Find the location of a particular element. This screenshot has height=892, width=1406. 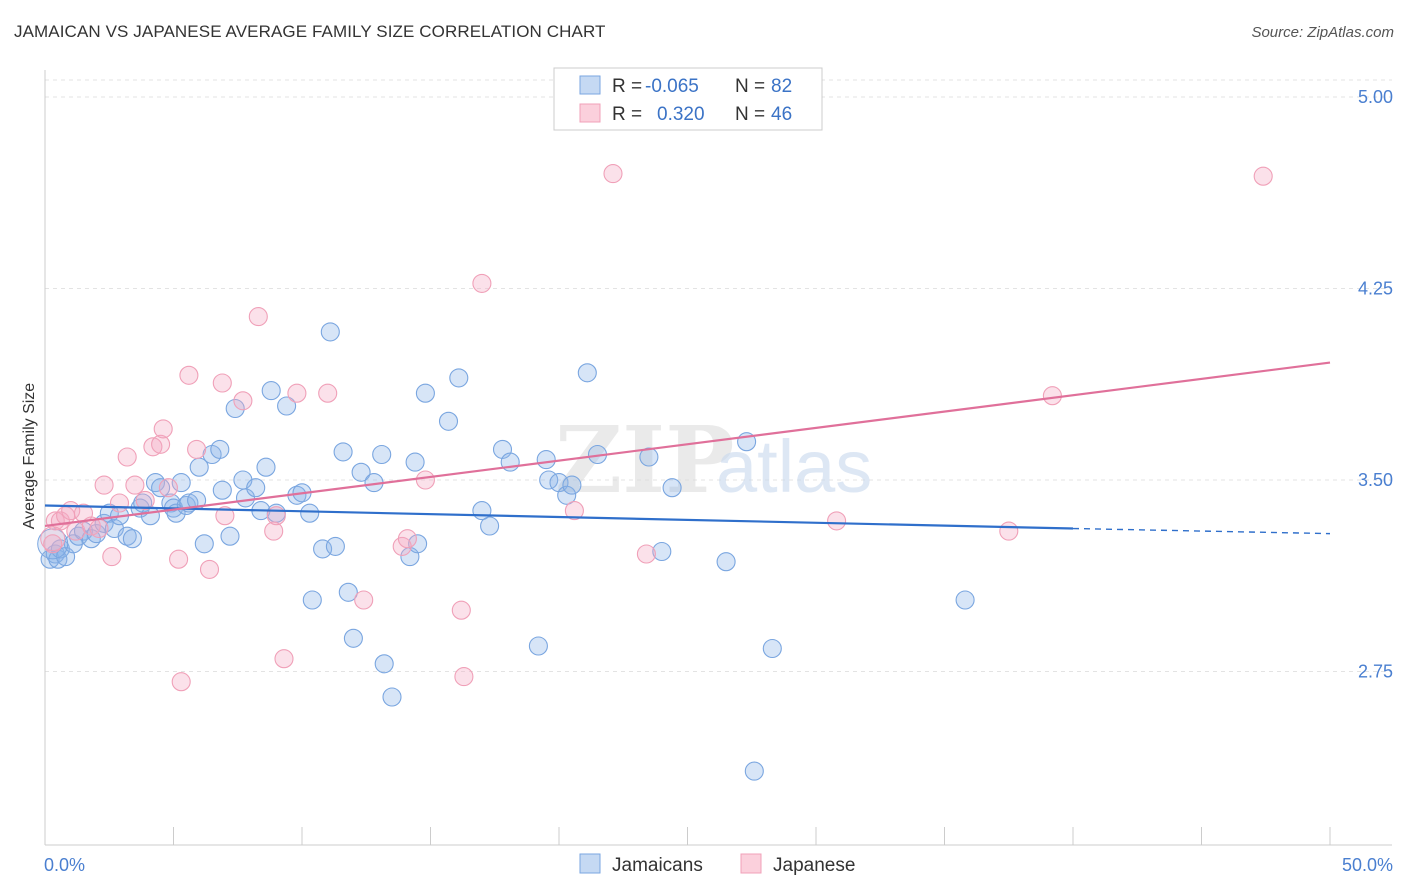

bottom-legend-jamaicans: Jamaicans is located at coordinates (657, 865).